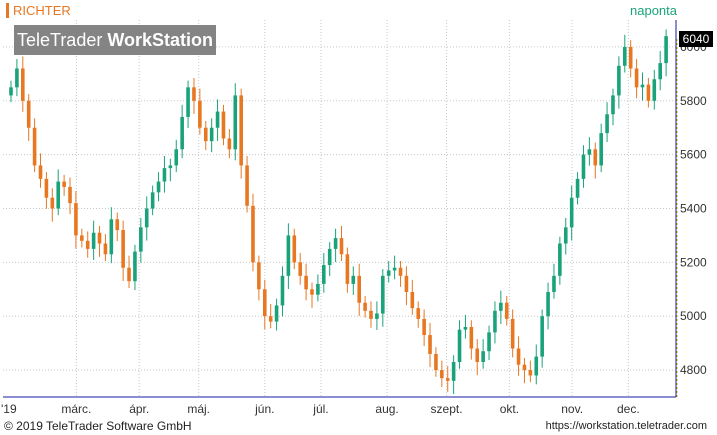 The image size is (717, 435). I want to click on y-axis-ticks: 4800500052005400560058006000, so click(693, 208).